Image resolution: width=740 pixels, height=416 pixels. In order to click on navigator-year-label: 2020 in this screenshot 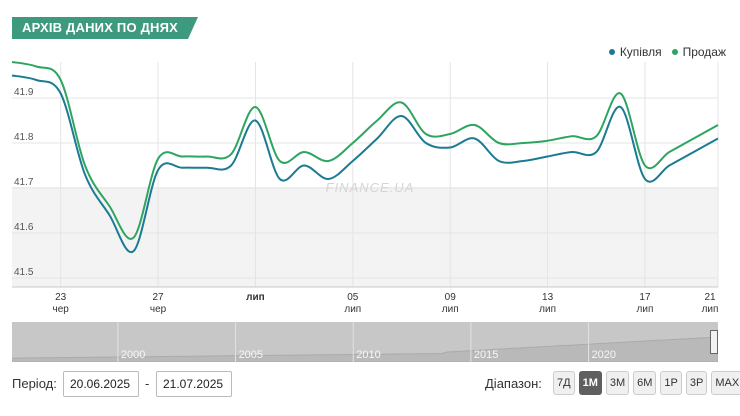, I will do `click(604, 355)`.